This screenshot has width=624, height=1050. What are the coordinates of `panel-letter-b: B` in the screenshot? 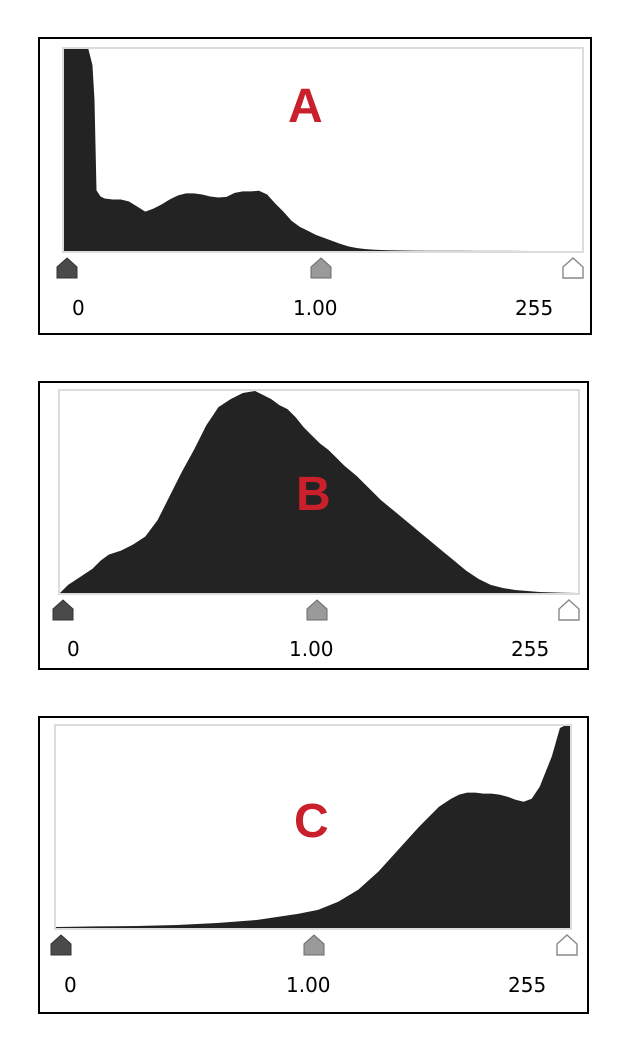 It's located at (313, 494).